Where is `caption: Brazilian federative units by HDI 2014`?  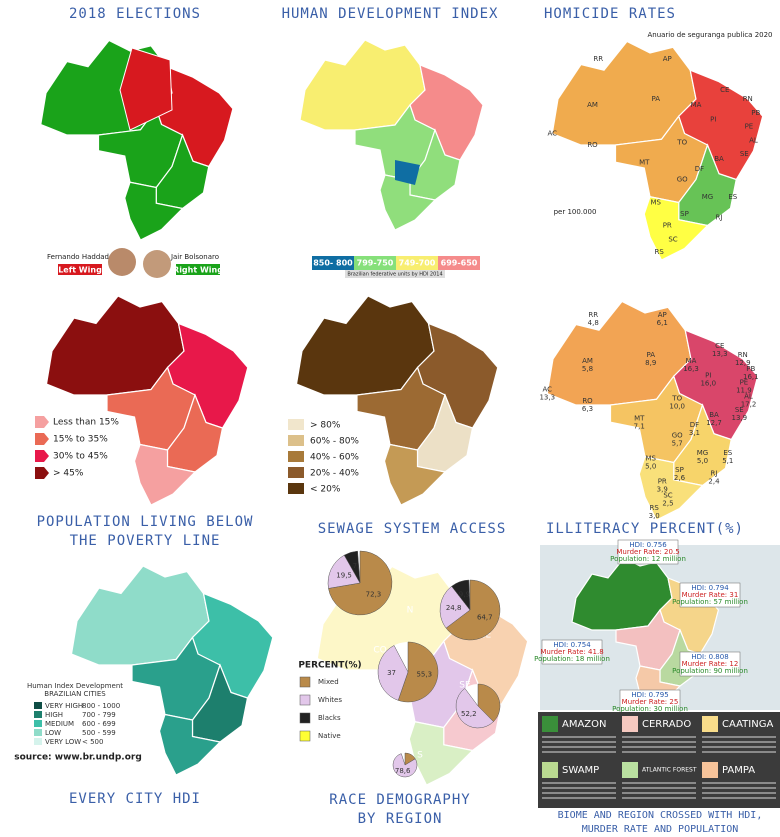 caption: Brazilian federative units by HDI 2014 is located at coordinates (394, 275).